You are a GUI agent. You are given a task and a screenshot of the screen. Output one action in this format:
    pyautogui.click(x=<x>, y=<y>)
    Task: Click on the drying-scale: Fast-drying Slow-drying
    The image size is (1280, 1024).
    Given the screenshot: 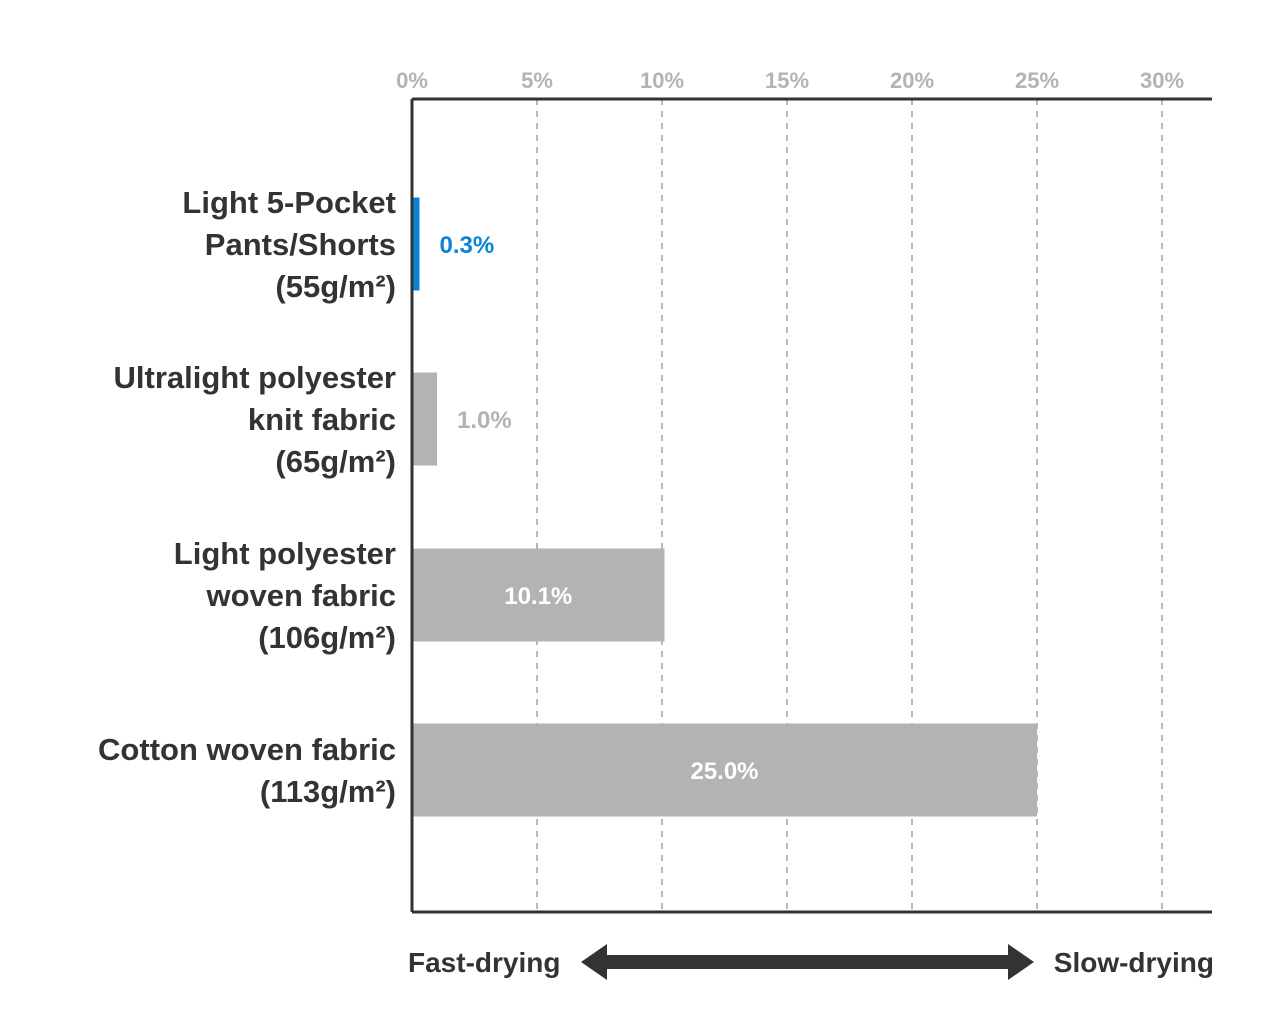 What is the action you would take?
    pyautogui.click(x=811, y=962)
    